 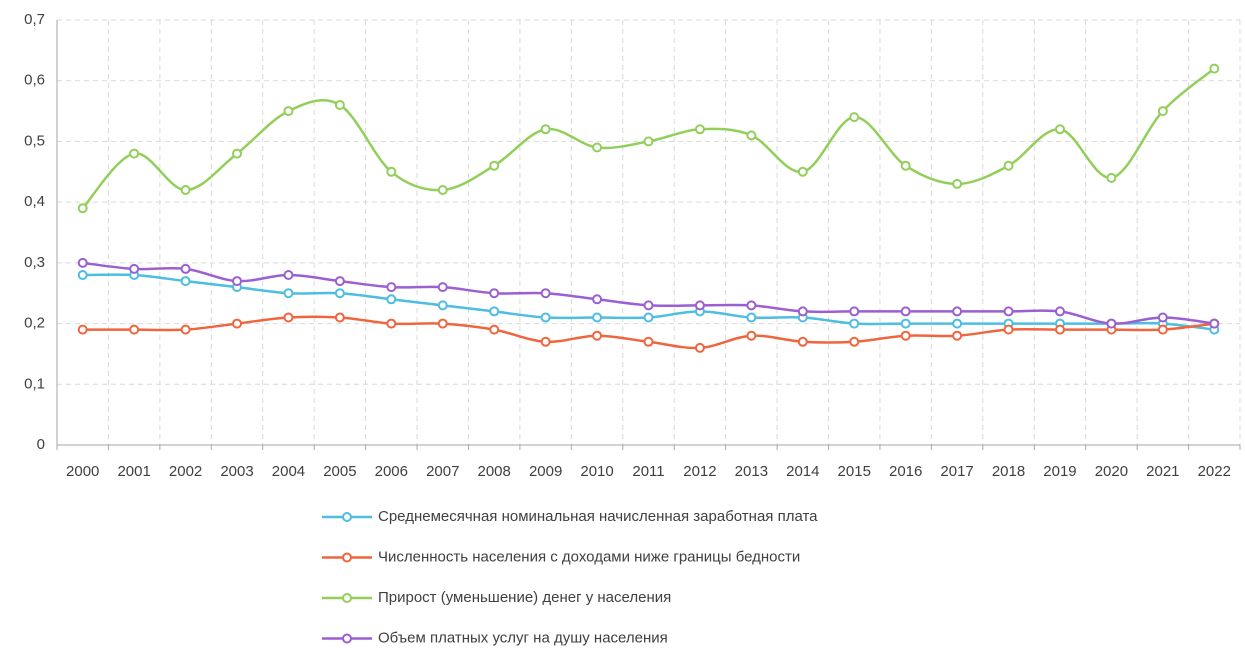 What do you see at coordinates (494, 471) in the screenshot?
I see `x-tick-label: 2008` at bounding box center [494, 471].